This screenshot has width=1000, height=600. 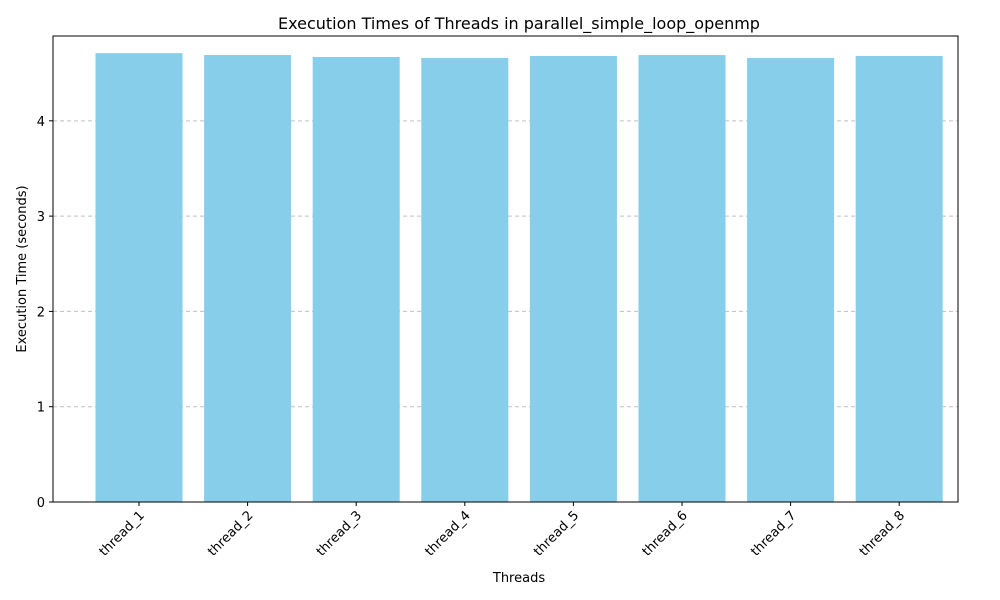 What do you see at coordinates (41, 217) in the screenshot?
I see `y-tick-label: 3` at bounding box center [41, 217].